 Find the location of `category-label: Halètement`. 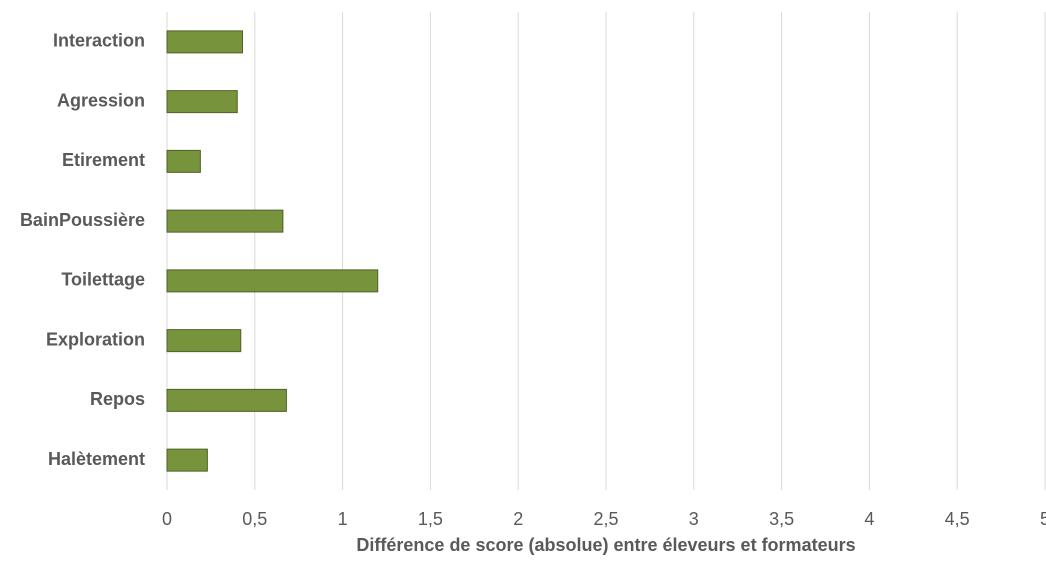

category-label: Halètement is located at coordinates (96, 459).